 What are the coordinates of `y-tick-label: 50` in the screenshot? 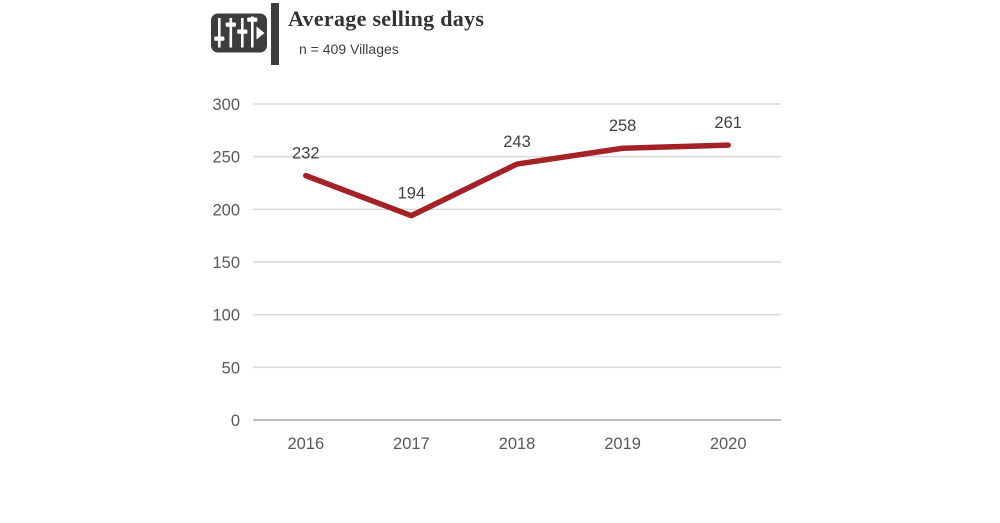 It's located at (231, 368).